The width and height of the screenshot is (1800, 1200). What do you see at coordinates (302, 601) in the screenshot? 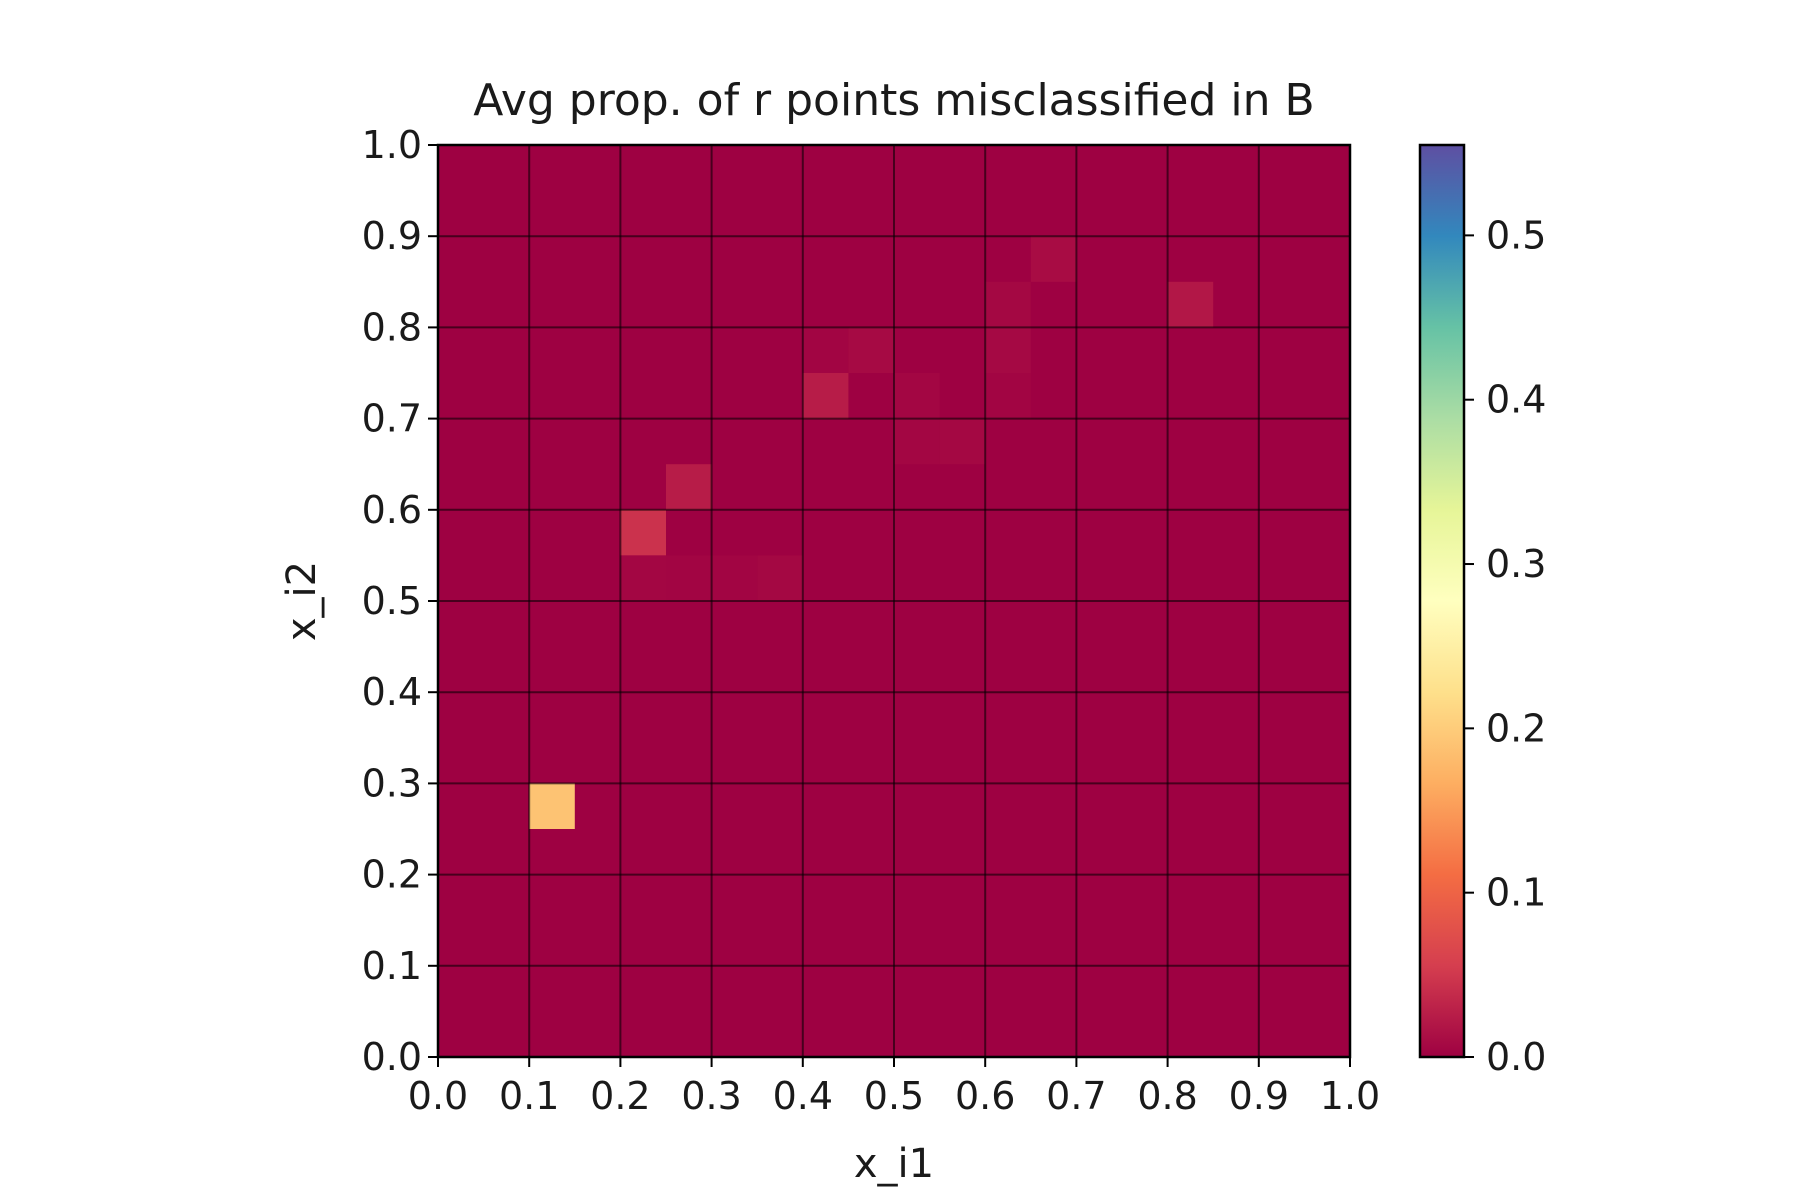
I see `y-axis-label: x_i2` at bounding box center [302, 601].